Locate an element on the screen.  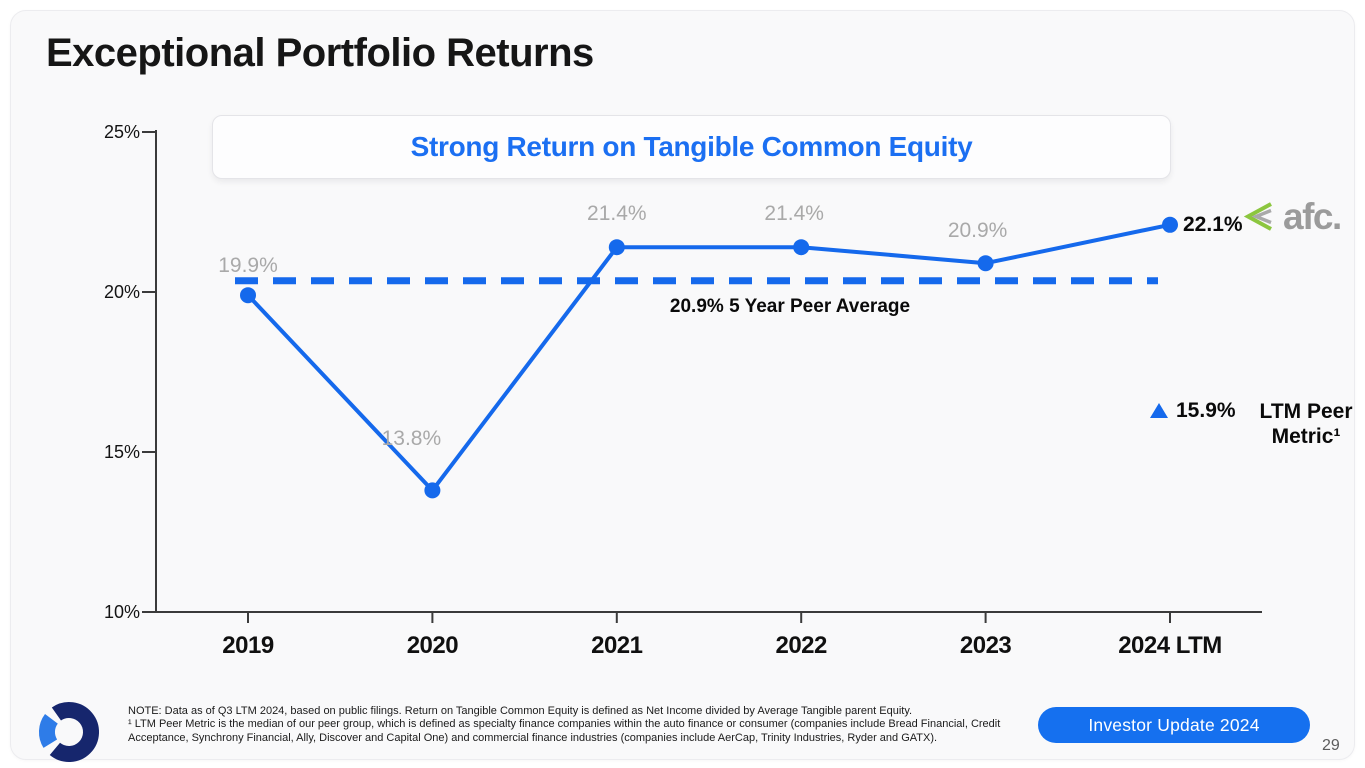
afc-triangle-icon is located at coordinates (1257, 216).